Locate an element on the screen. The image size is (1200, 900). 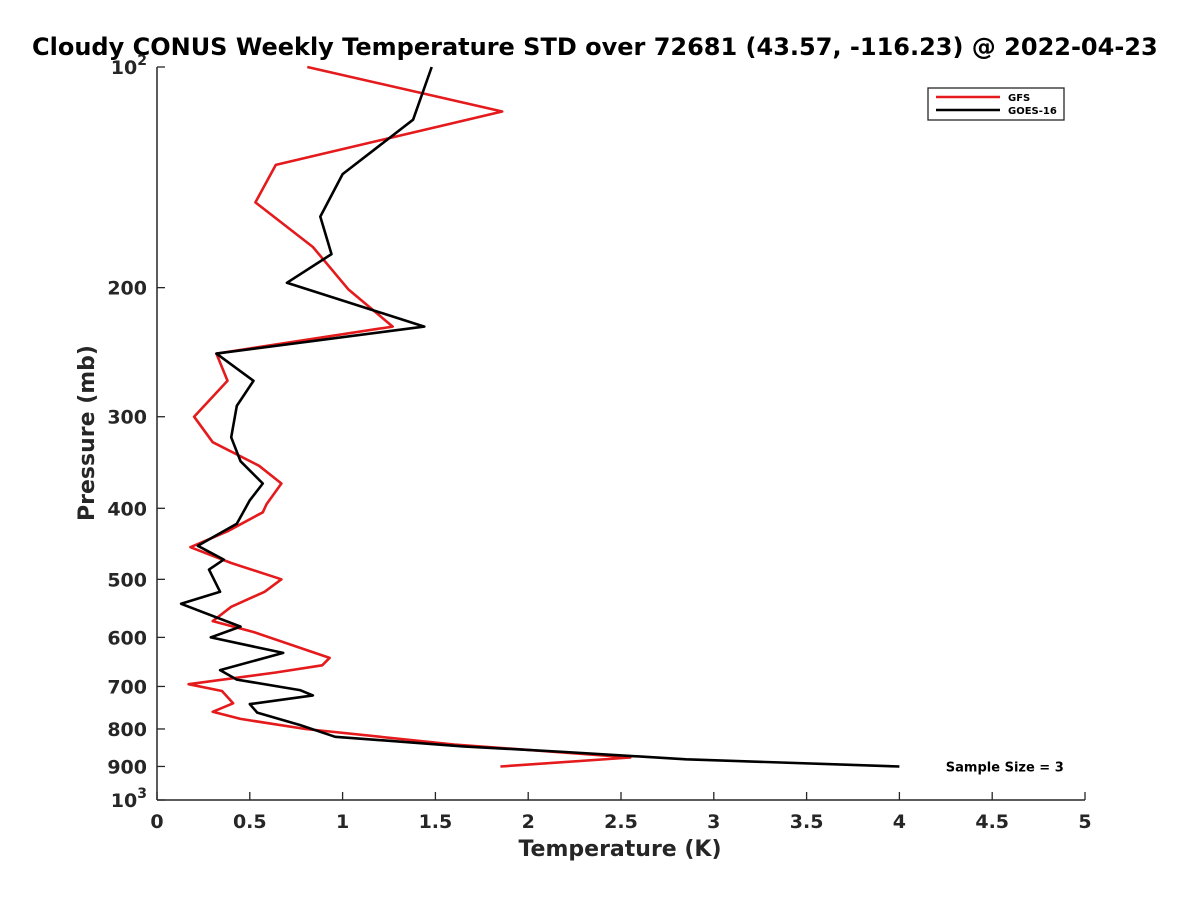
y-tick-label: 500 is located at coordinates (127, 580).